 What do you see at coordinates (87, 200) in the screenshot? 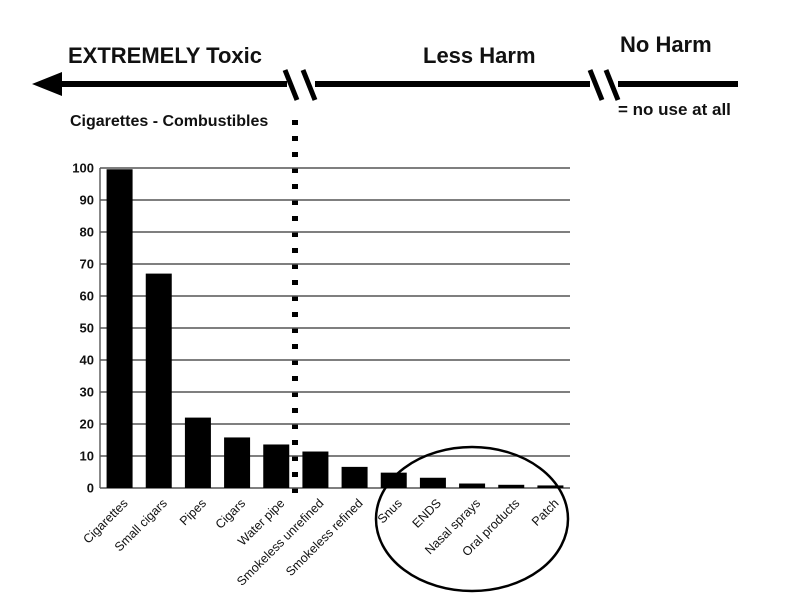
I see `y-tick-label: 90` at bounding box center [87, 200].